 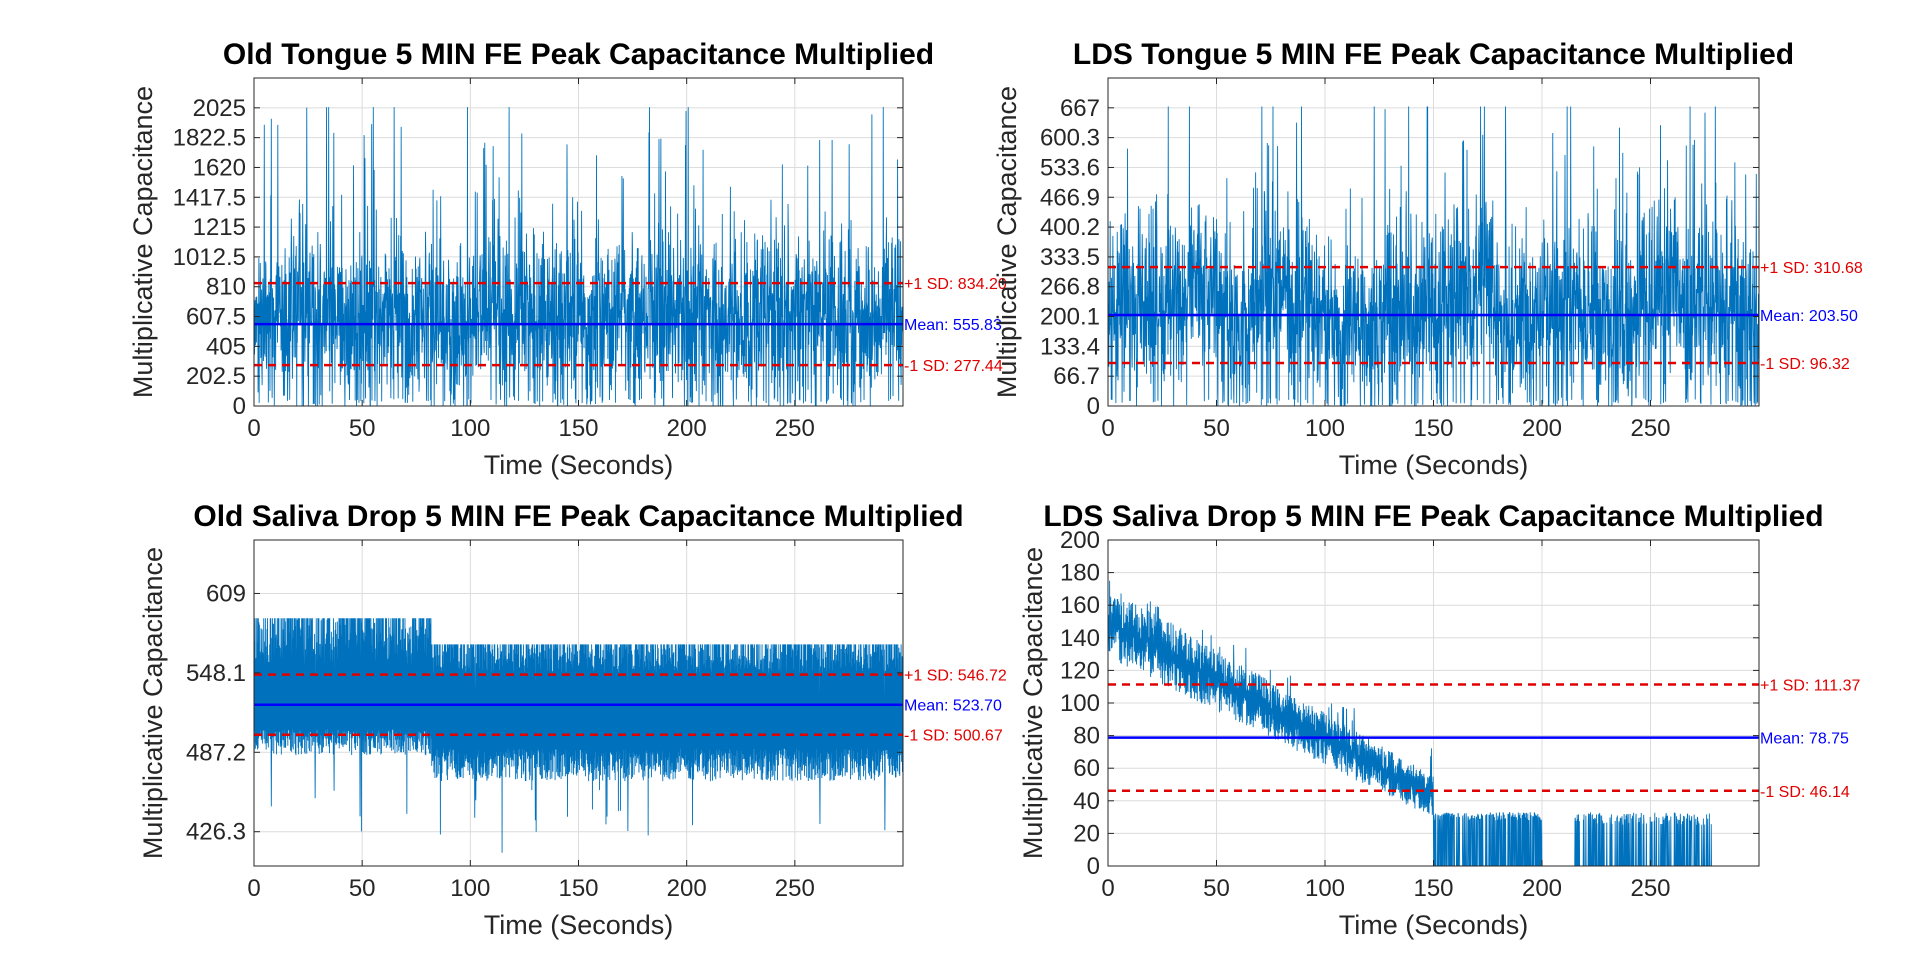 I want to click on y-tick-label: 810, so click(x=226, y=287).